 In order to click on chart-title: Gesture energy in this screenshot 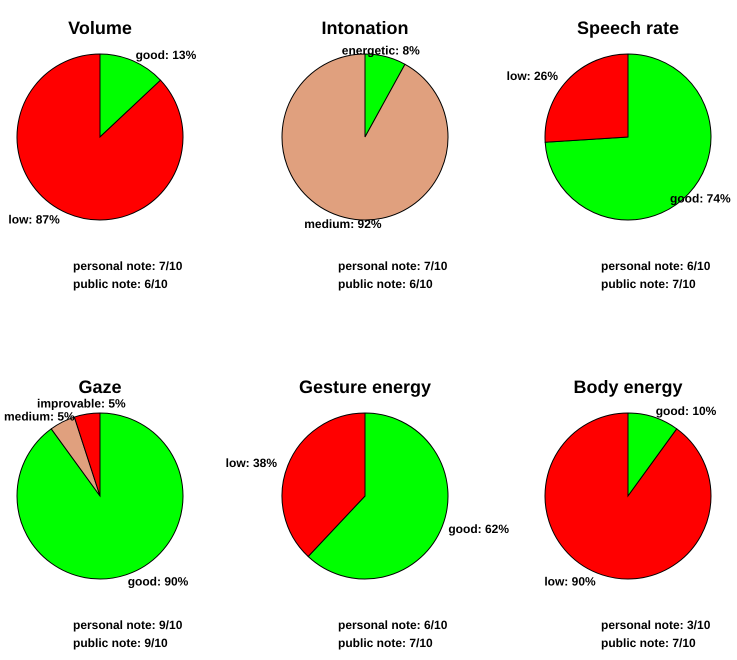, I will do `click(365, 387)`.